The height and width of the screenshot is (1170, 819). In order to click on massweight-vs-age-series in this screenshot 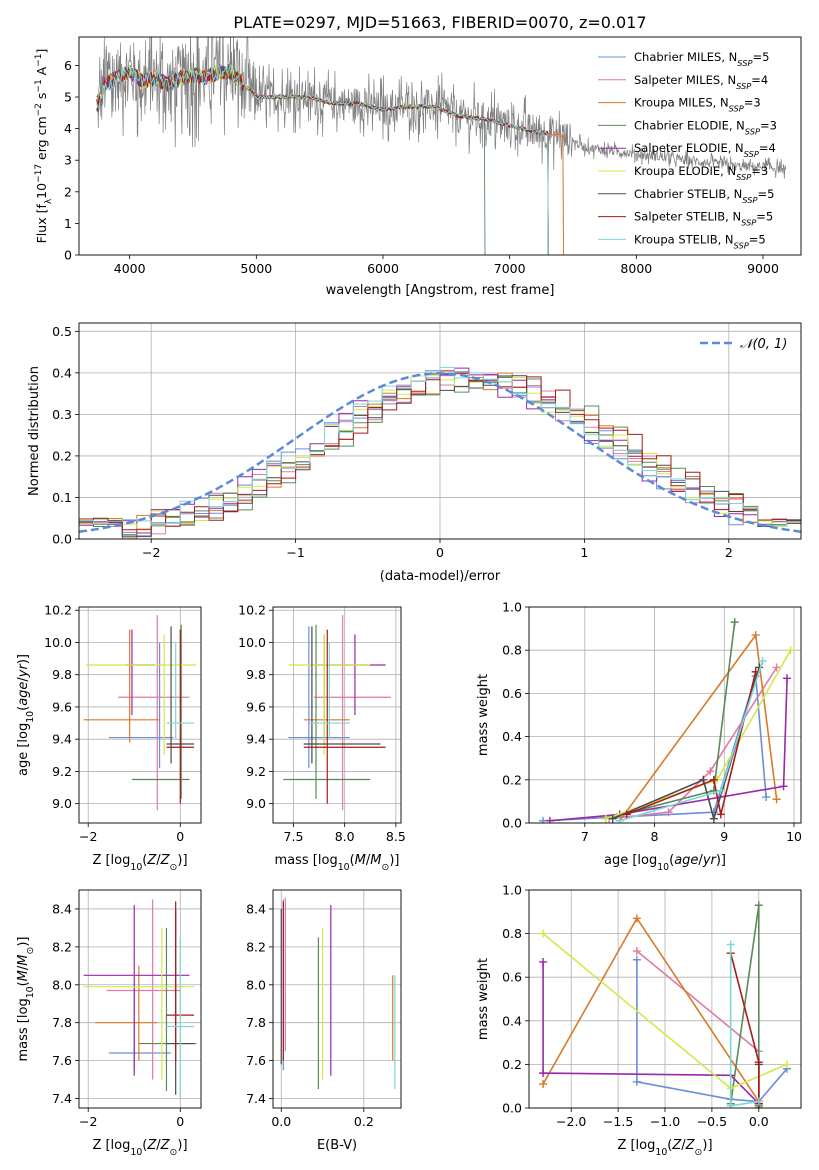, I will do `click(666, 720)`.